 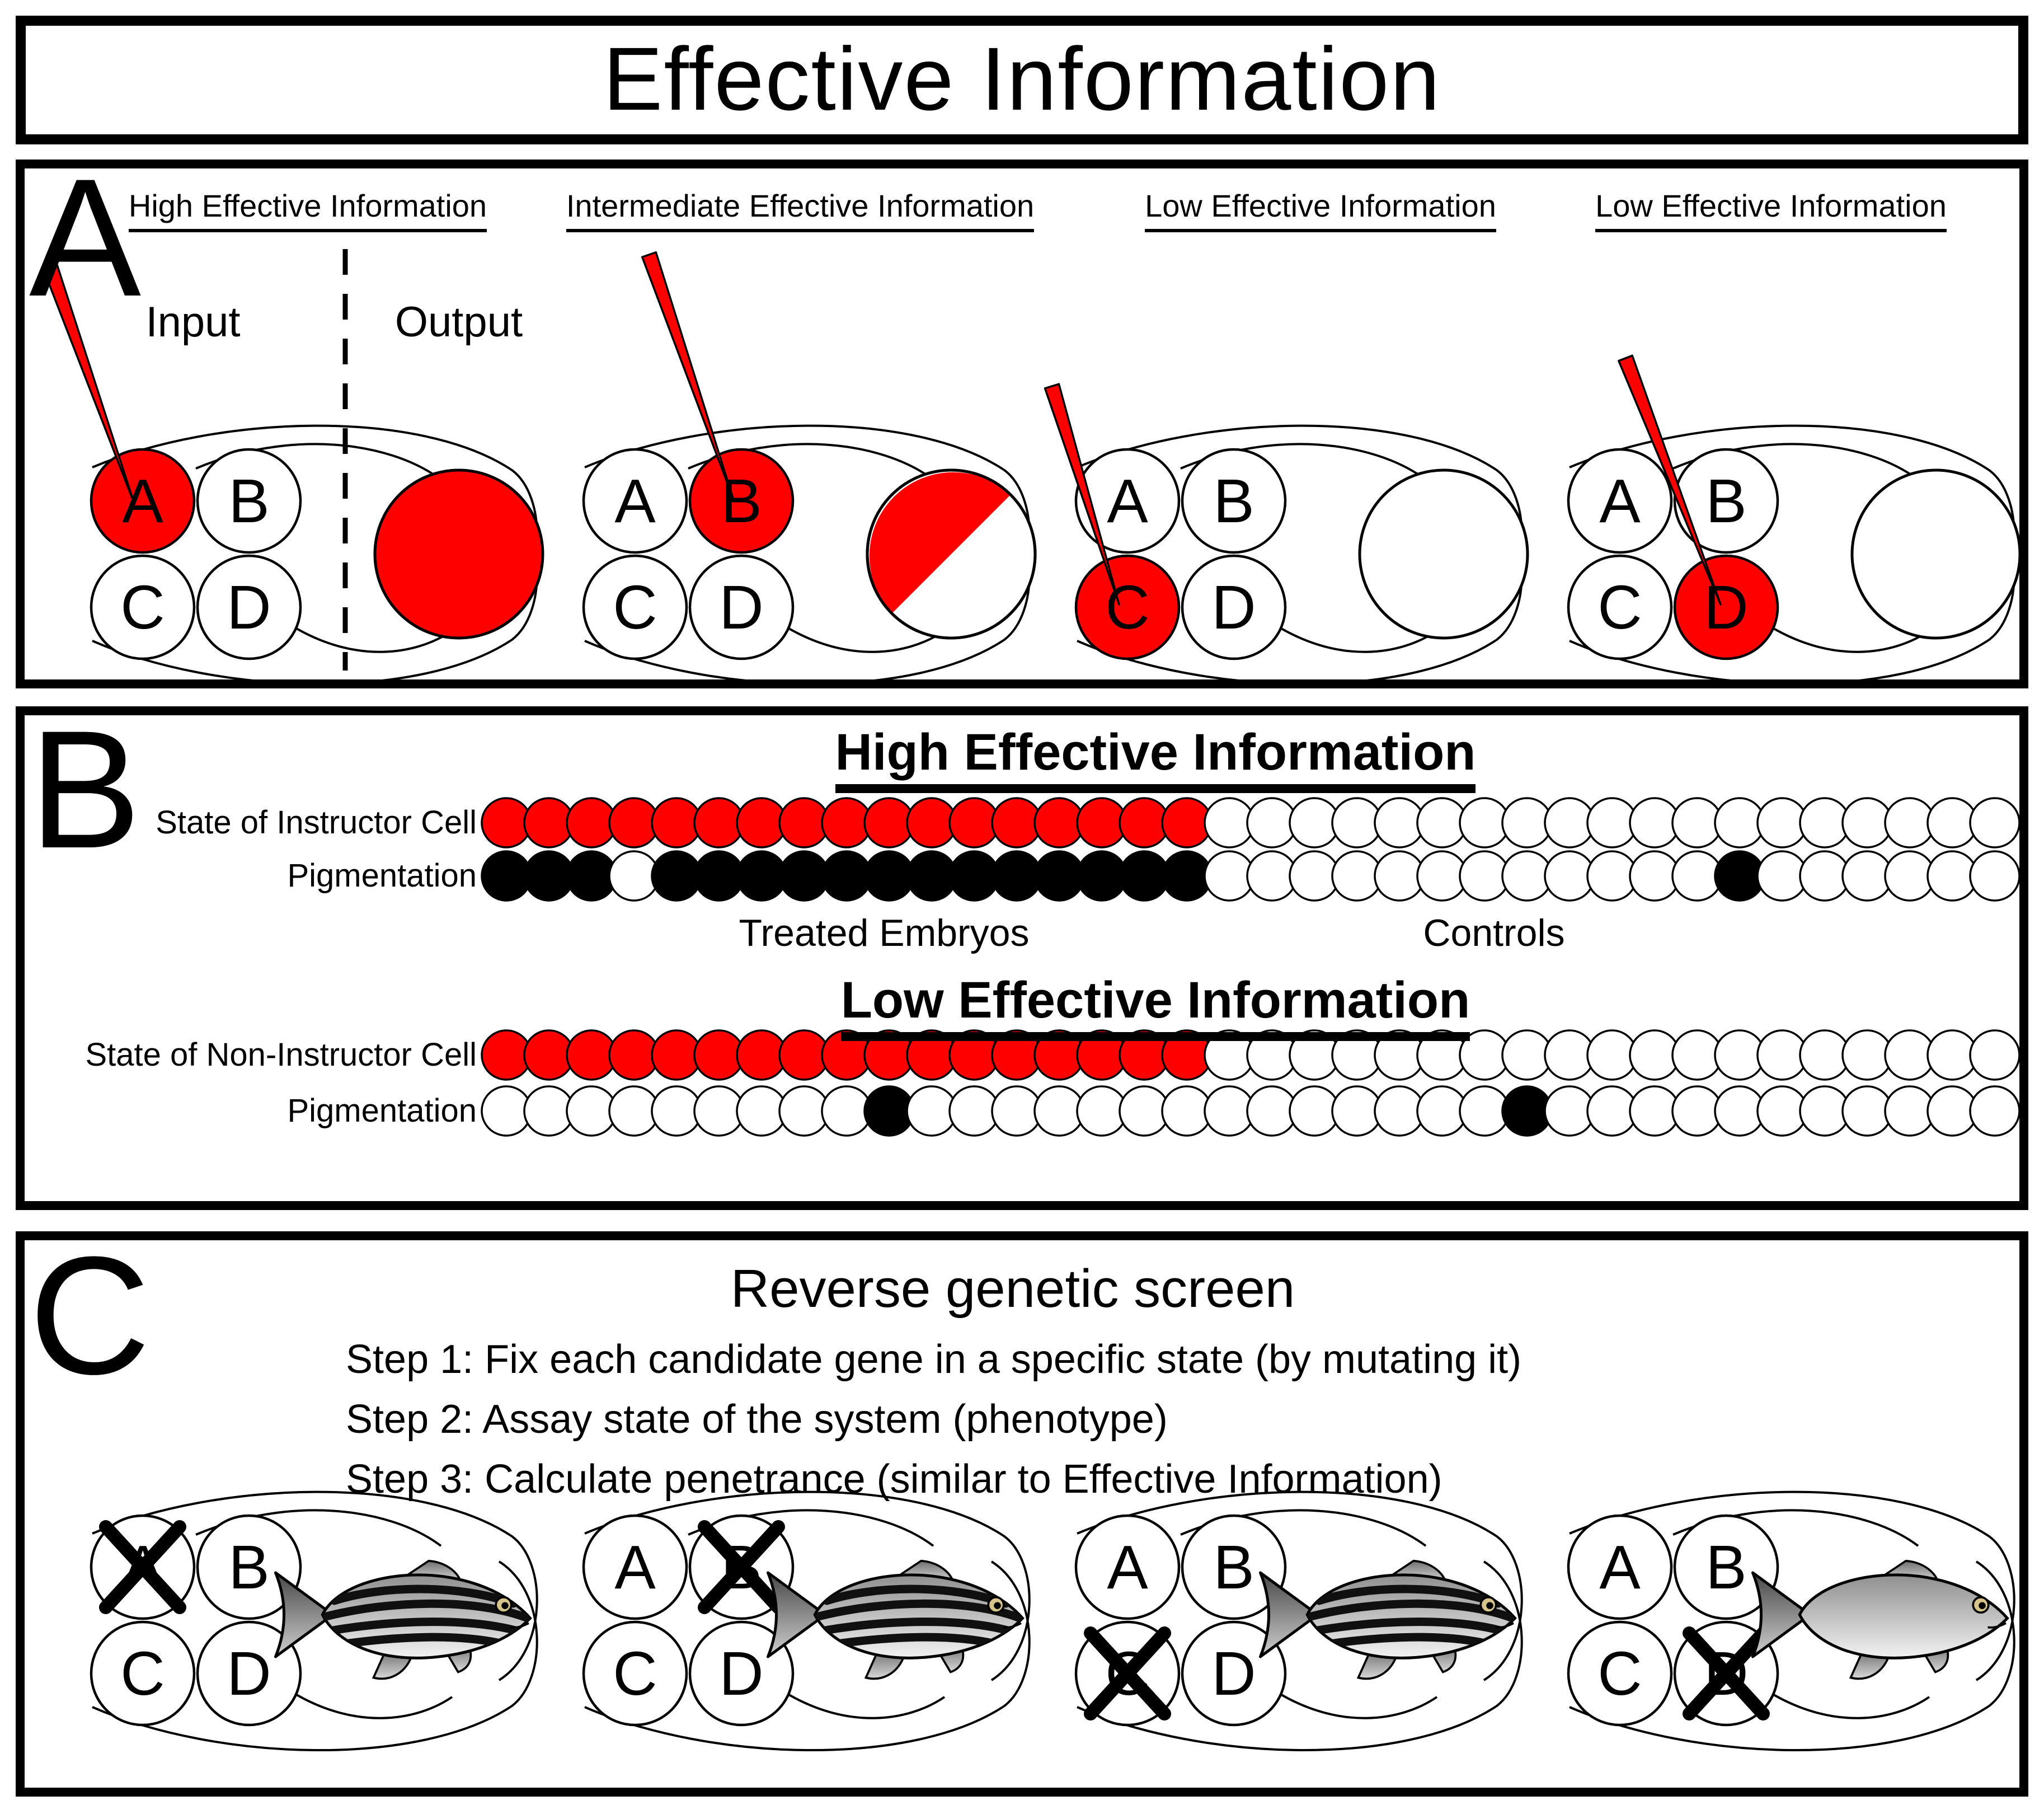 I want to click on row-label-instructor: State of Instructor Cell, so click(x=316, y=822).